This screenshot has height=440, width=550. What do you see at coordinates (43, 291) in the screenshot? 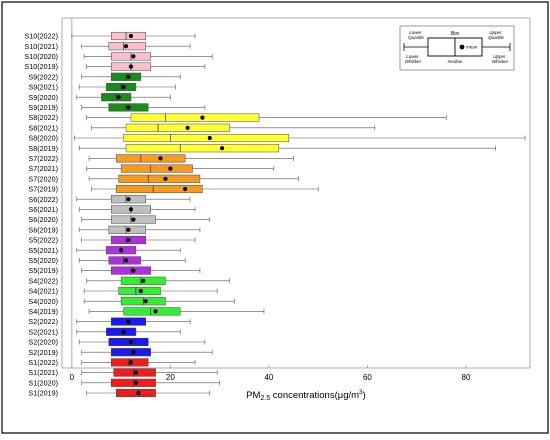
I see `y-tick-label: S4(2021)` at bounding box center [43, 291].